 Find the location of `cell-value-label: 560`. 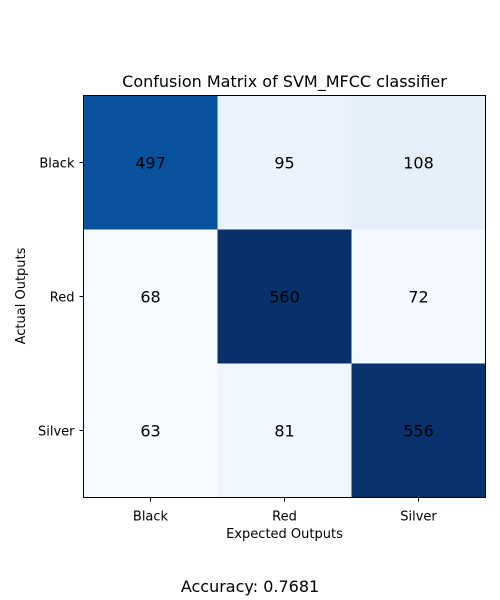

cell-value-label: 560 is located at coordinates (284, 297).